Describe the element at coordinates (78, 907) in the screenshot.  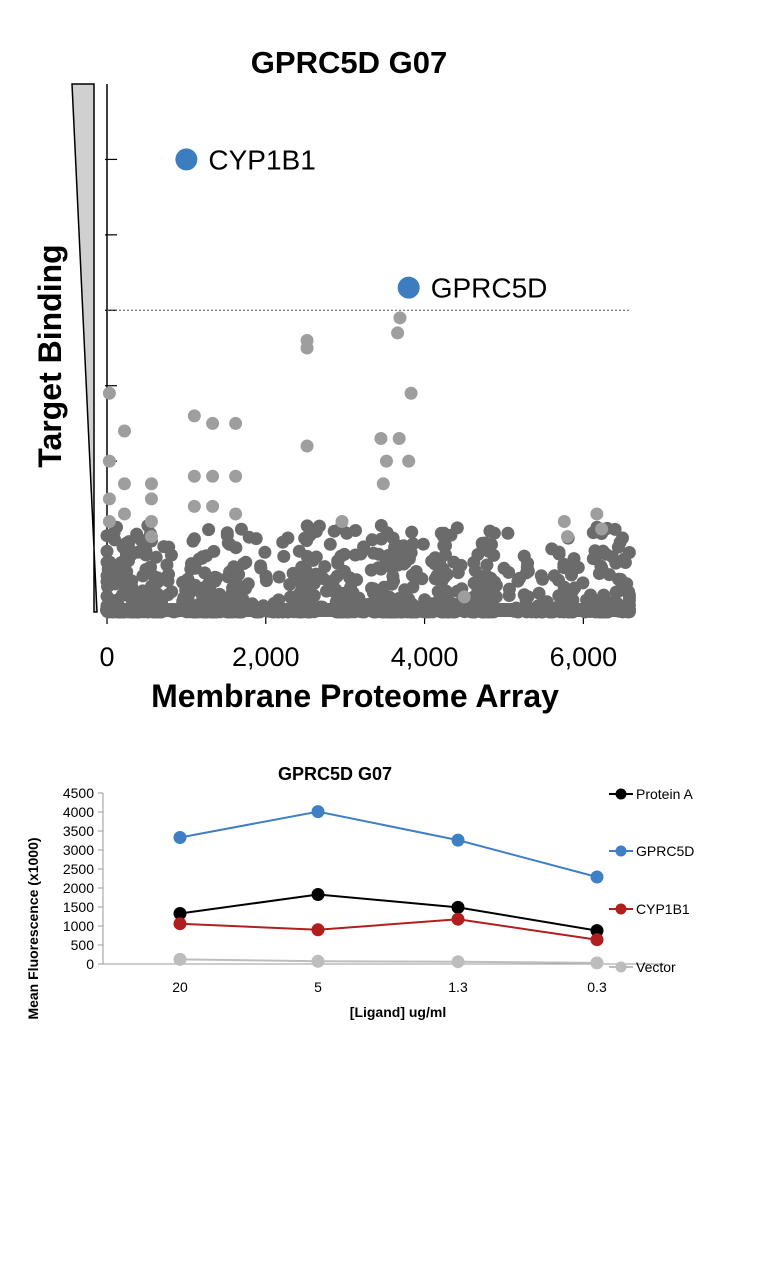
I see `y-tick-label: 1500` at that location.